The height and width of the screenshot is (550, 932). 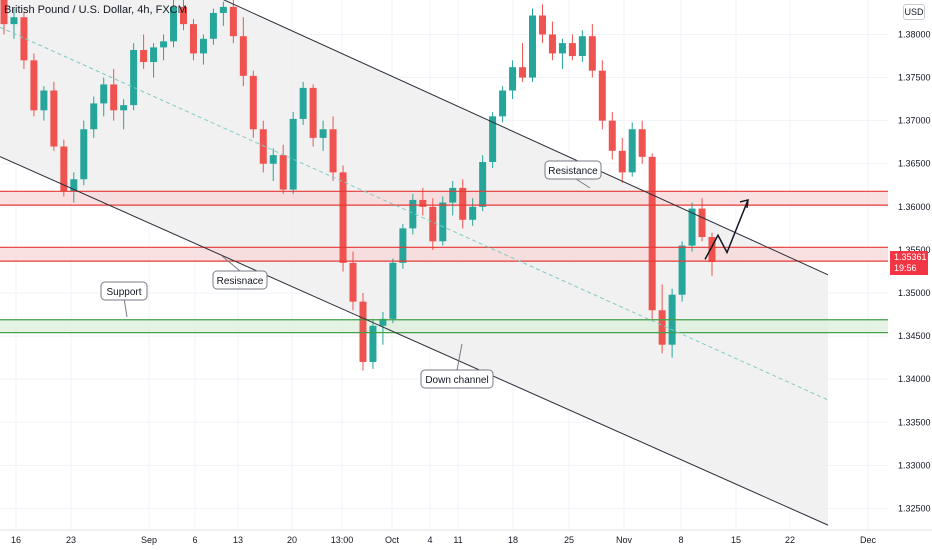 I want to click on support-callout-text: Support, so click(x=123, y=292).